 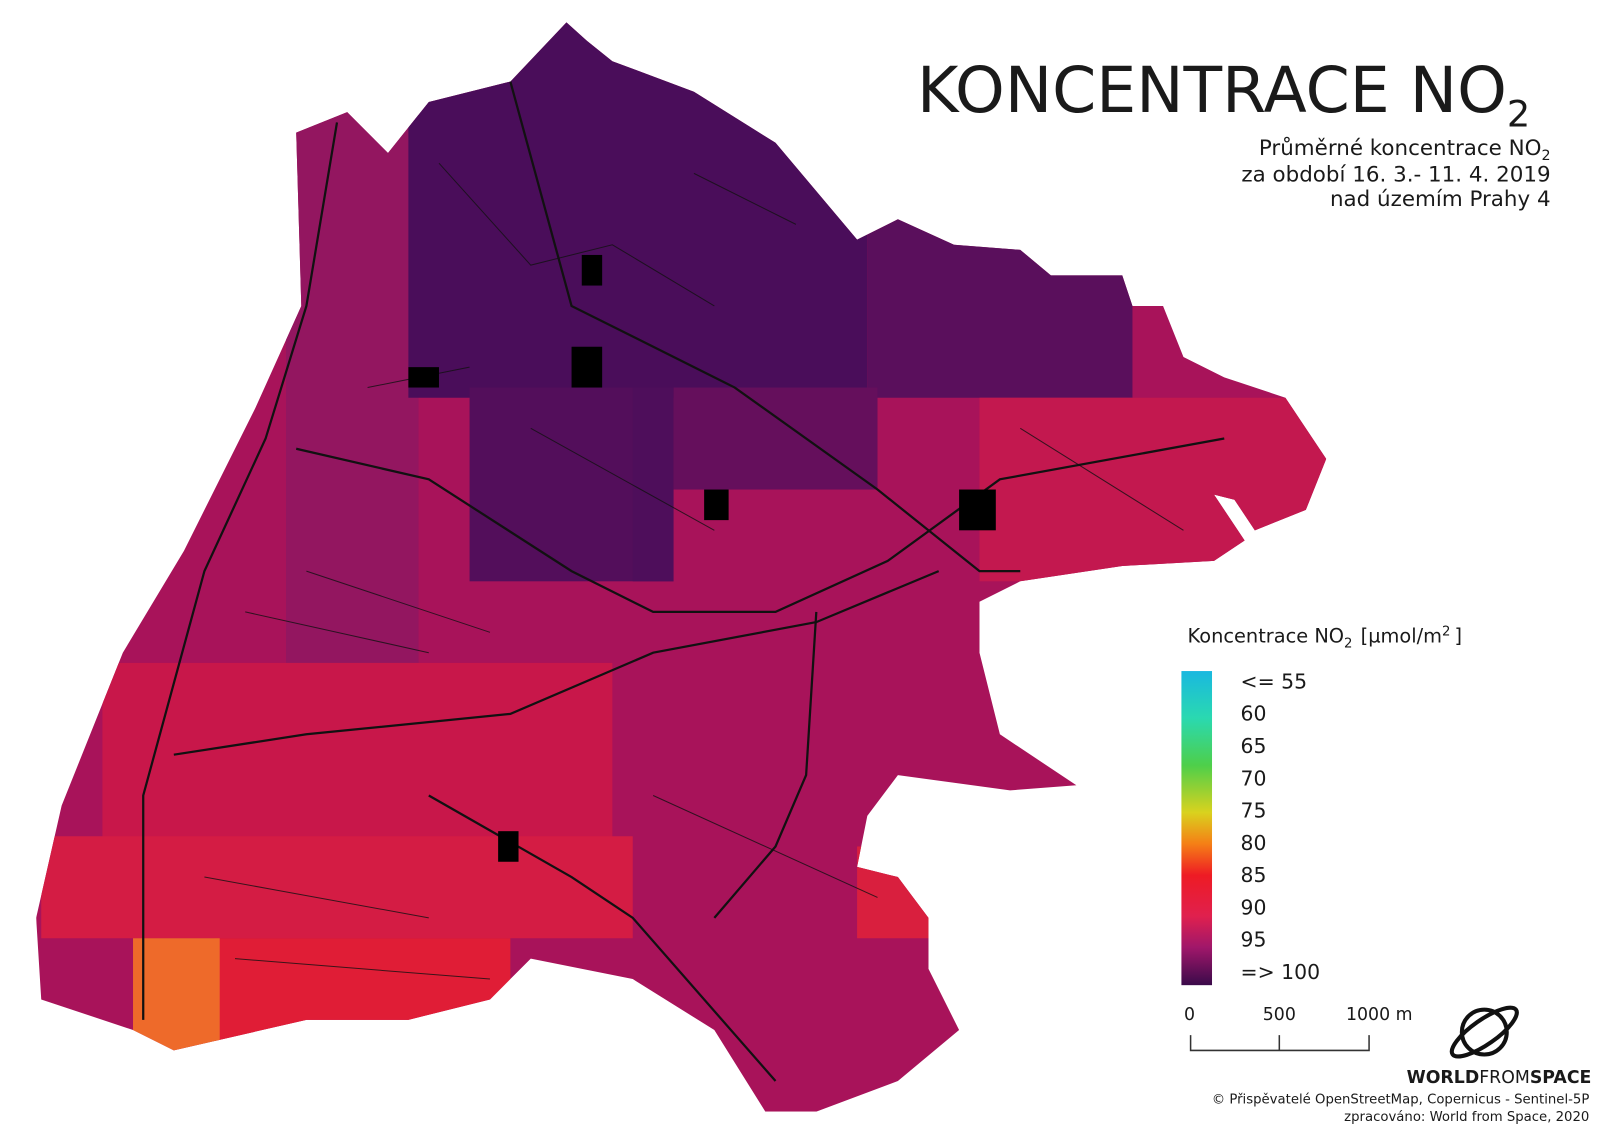 What do you see at coordinates (1281, 972) in the screenshot?
I see `legend-label: => 100` at bounding box center [1281, 972].